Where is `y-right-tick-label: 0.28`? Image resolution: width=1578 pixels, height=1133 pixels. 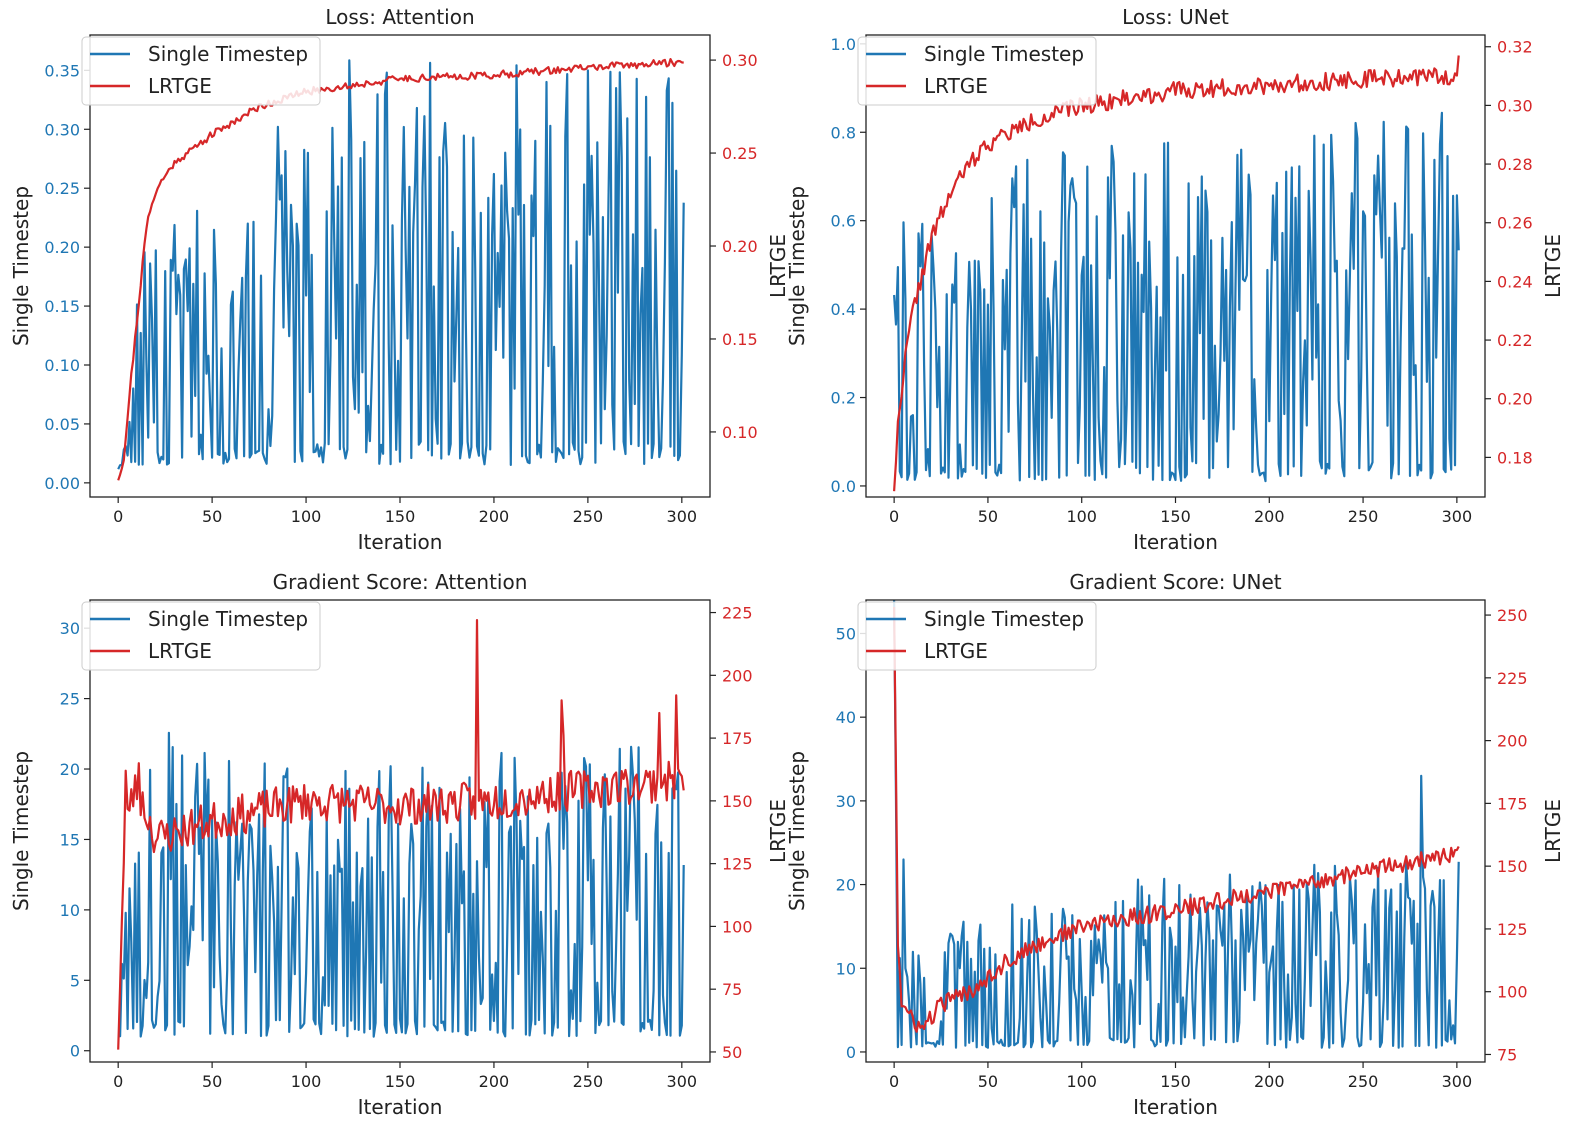
y-right-tick-label: 0.28 is located at coordinates (1515, 164).